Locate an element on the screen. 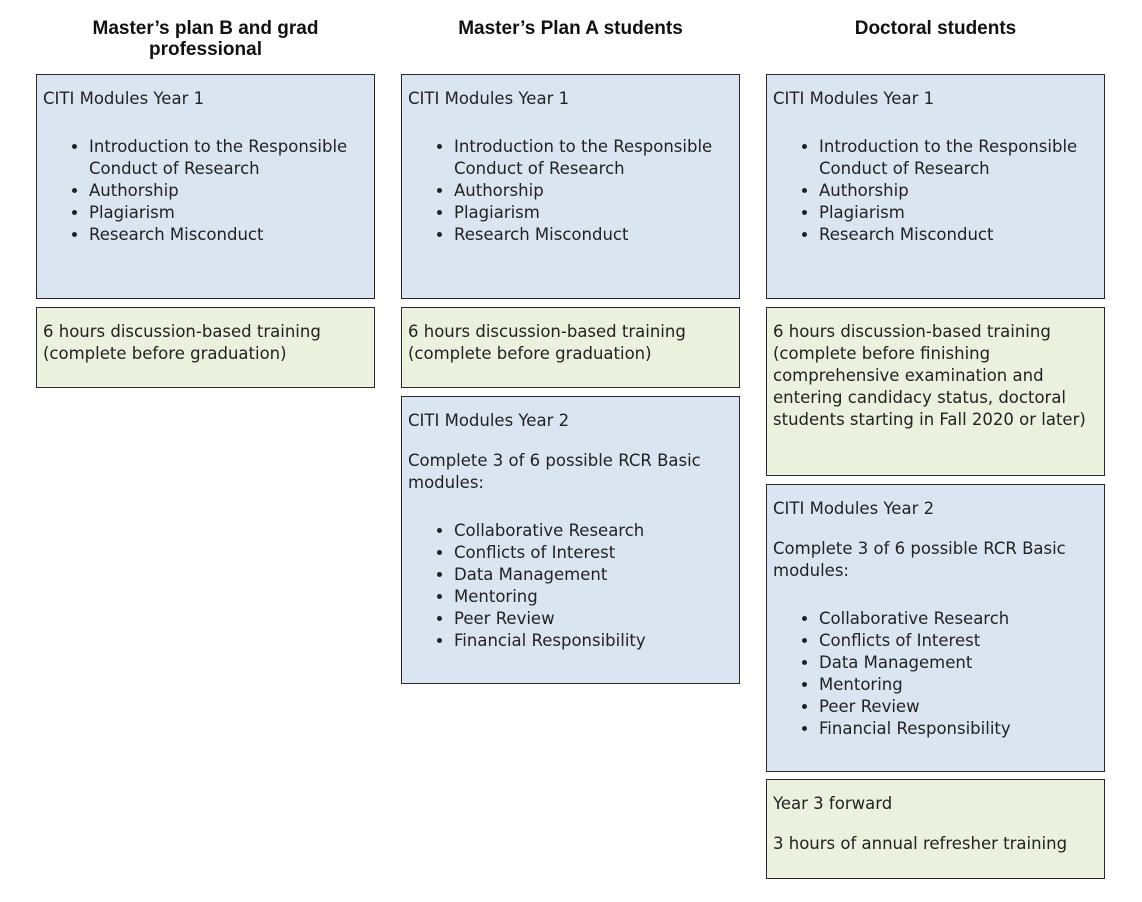 The width and height of the screenshot is (1142, 902). column-header: Doctoral students is located at coordinates (935, 28).